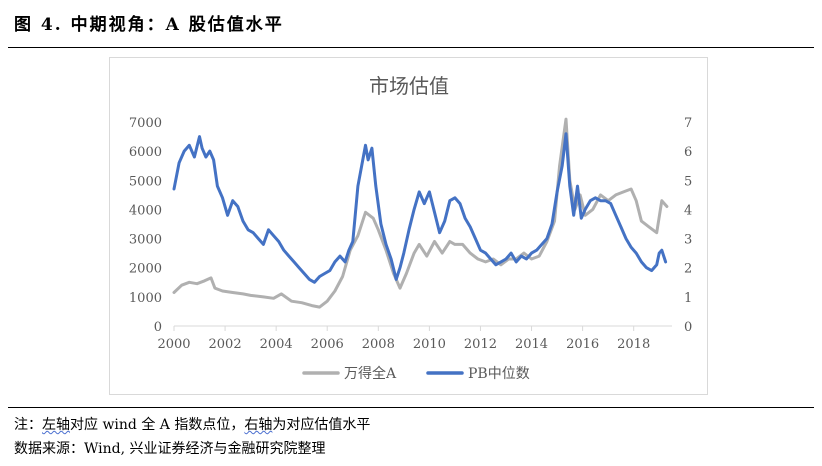 The image size is (822, 466). I want to click on right-axis-tick-label: 7, so click(688, 123).